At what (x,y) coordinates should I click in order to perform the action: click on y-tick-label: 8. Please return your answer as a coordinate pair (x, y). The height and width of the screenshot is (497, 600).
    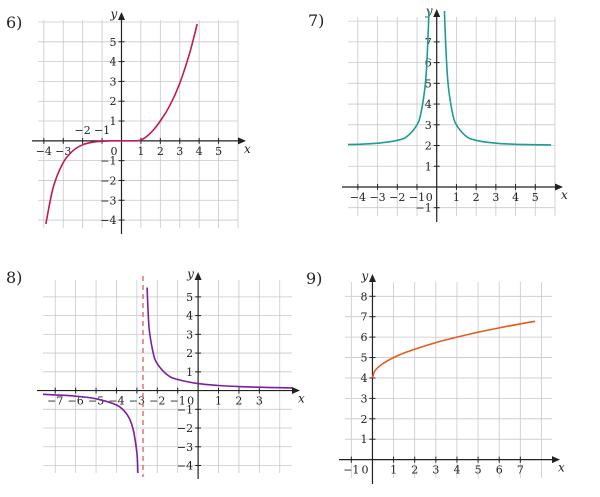
    Looking at the image, I should click on (363, 296).